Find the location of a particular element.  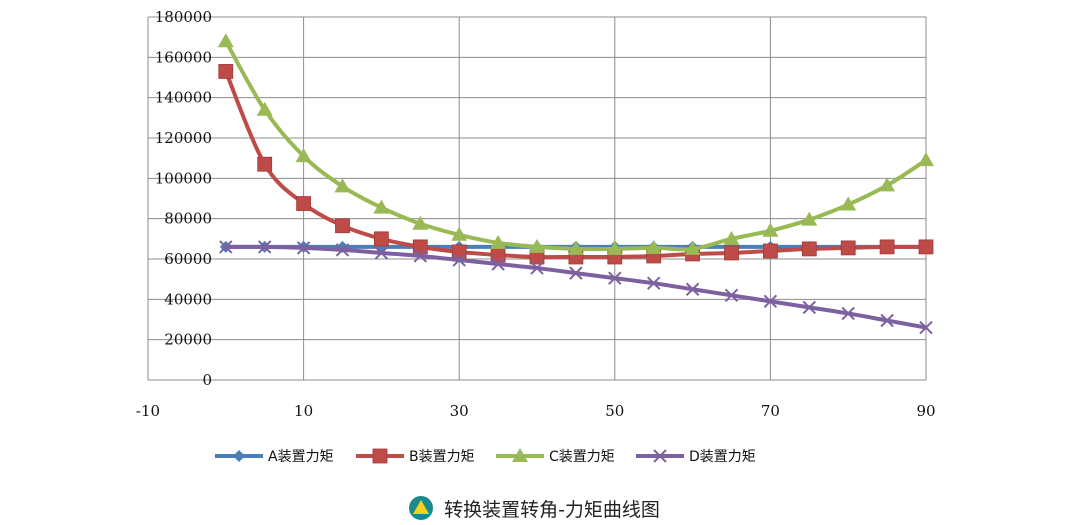

legend-item: D装置力矩 is located at coordinates (696, 457).